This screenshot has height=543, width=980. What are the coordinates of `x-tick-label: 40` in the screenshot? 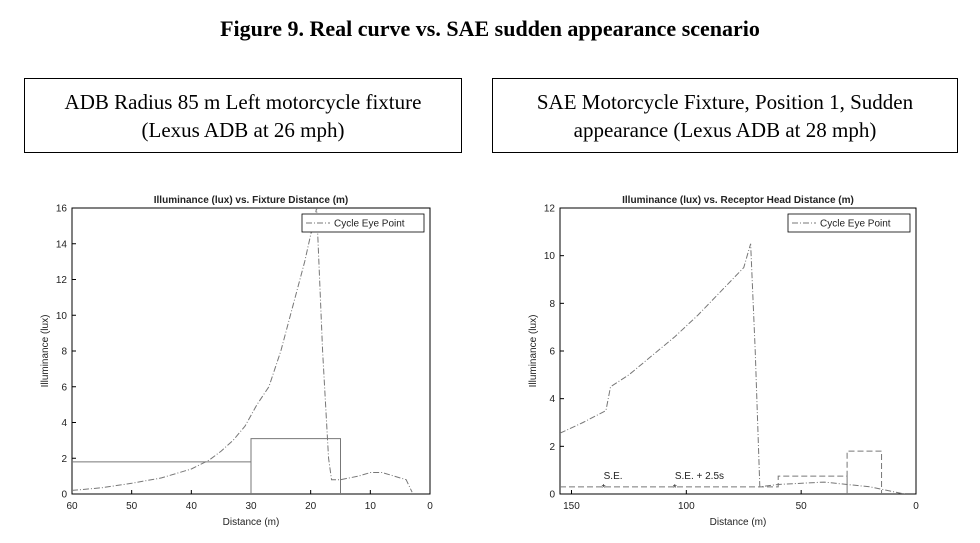 It's located at (192, 506).